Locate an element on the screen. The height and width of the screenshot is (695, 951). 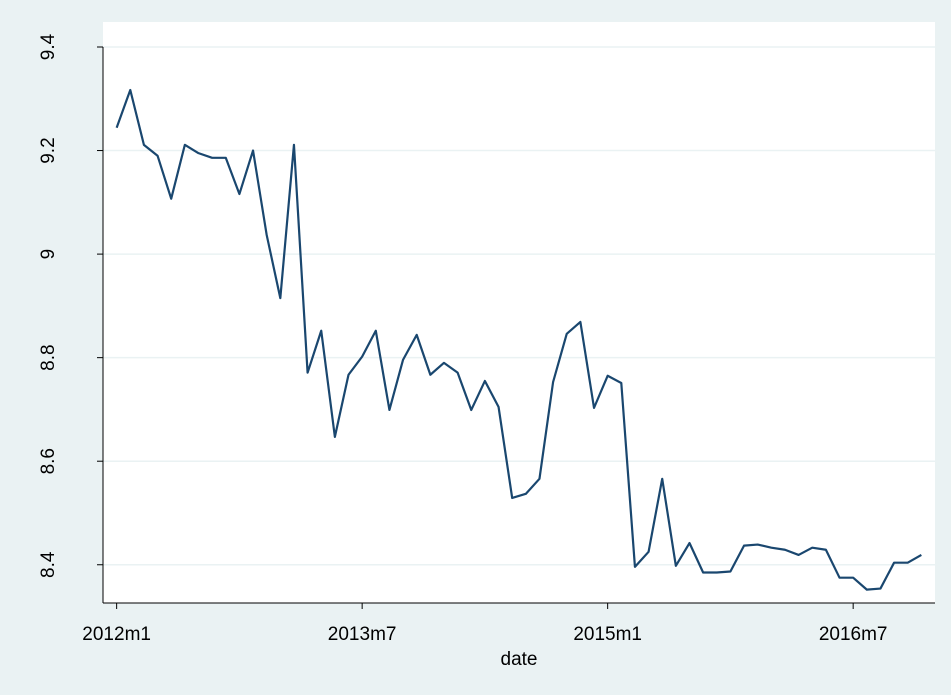
y-tick-label: 8.4 is located at coordinates (48, 564).